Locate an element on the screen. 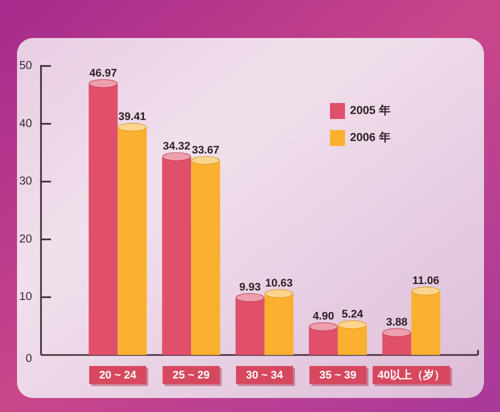 The height and width of the screenshot is (412, 500). data-label: 39.41 is located at coordinates (132, 117).